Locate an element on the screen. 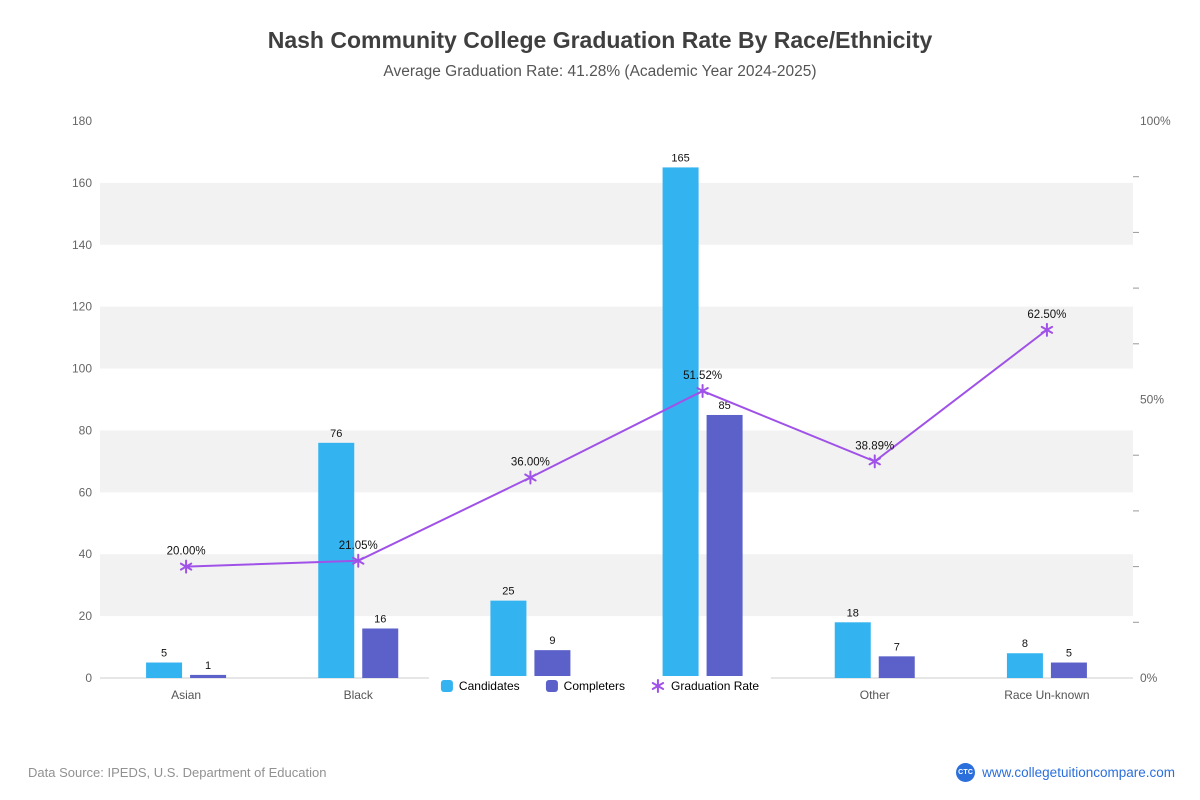 The image size is (1200, 800). rate-value-label: 51.52% is located at coordinates (702, 376).